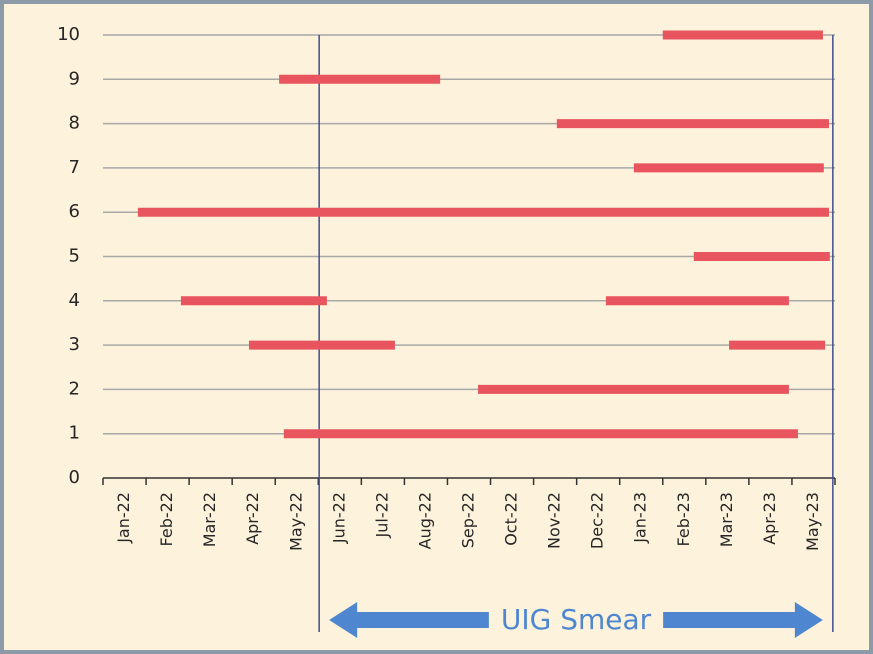 The width and height of the screenshot is (873, 654). Describe the element at coordinates (726, 519) in the screenshot. I see `x-tick-label: Mar-23` at that location.